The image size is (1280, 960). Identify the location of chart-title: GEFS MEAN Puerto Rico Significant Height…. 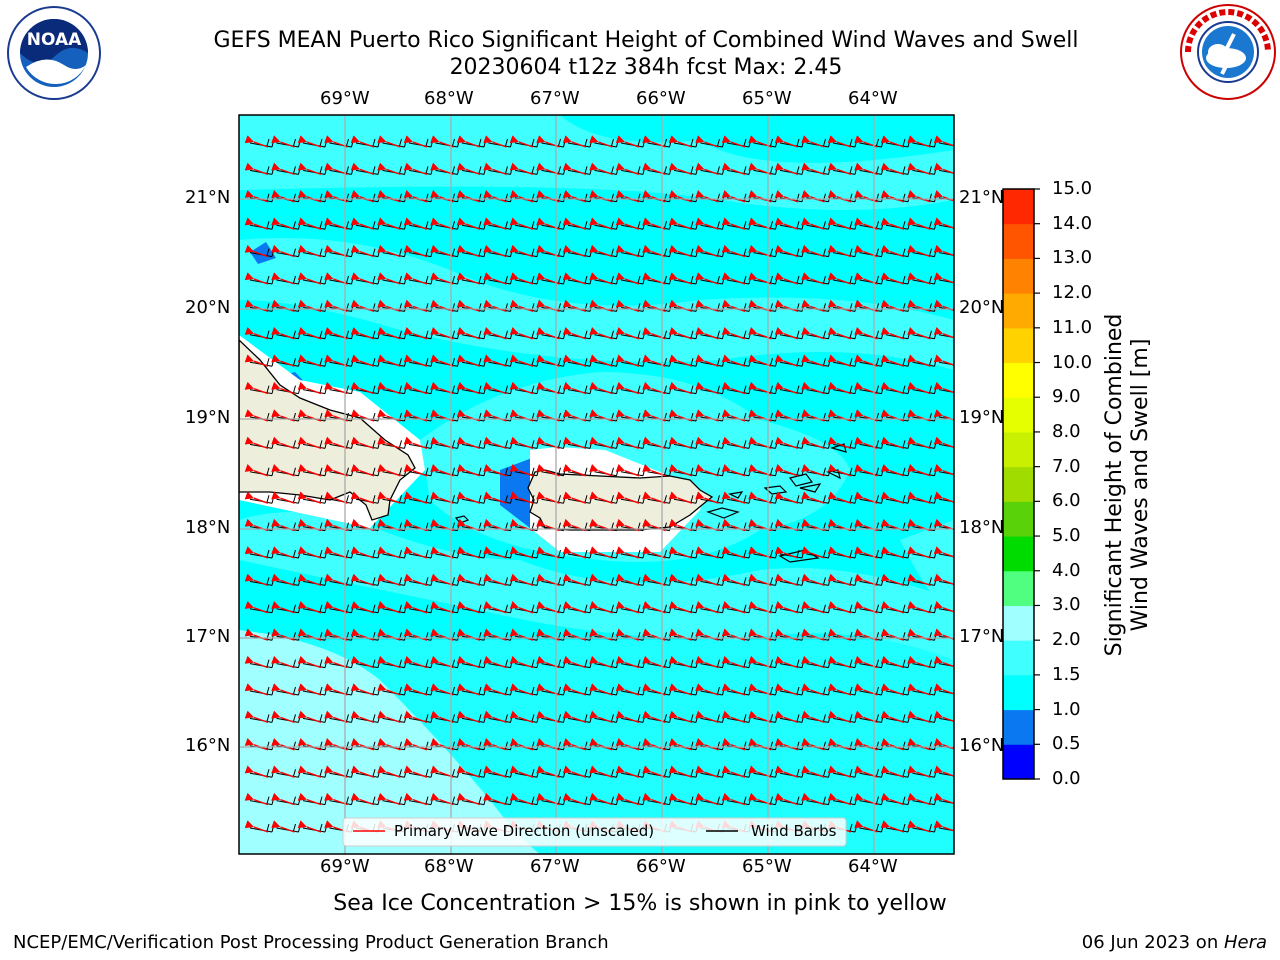
(646, 40).